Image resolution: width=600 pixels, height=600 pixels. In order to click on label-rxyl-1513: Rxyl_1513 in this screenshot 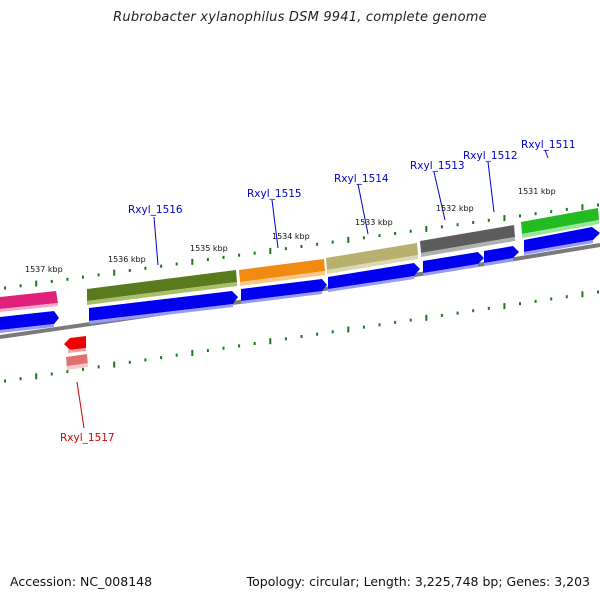, I will do `click(437, 166)`.